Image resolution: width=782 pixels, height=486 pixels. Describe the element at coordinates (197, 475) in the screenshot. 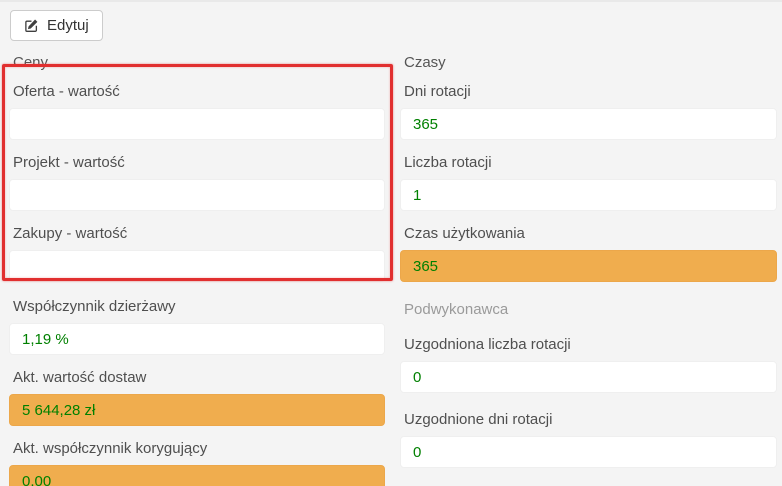

I see `field-value-highlighted: 0,00` at that location.